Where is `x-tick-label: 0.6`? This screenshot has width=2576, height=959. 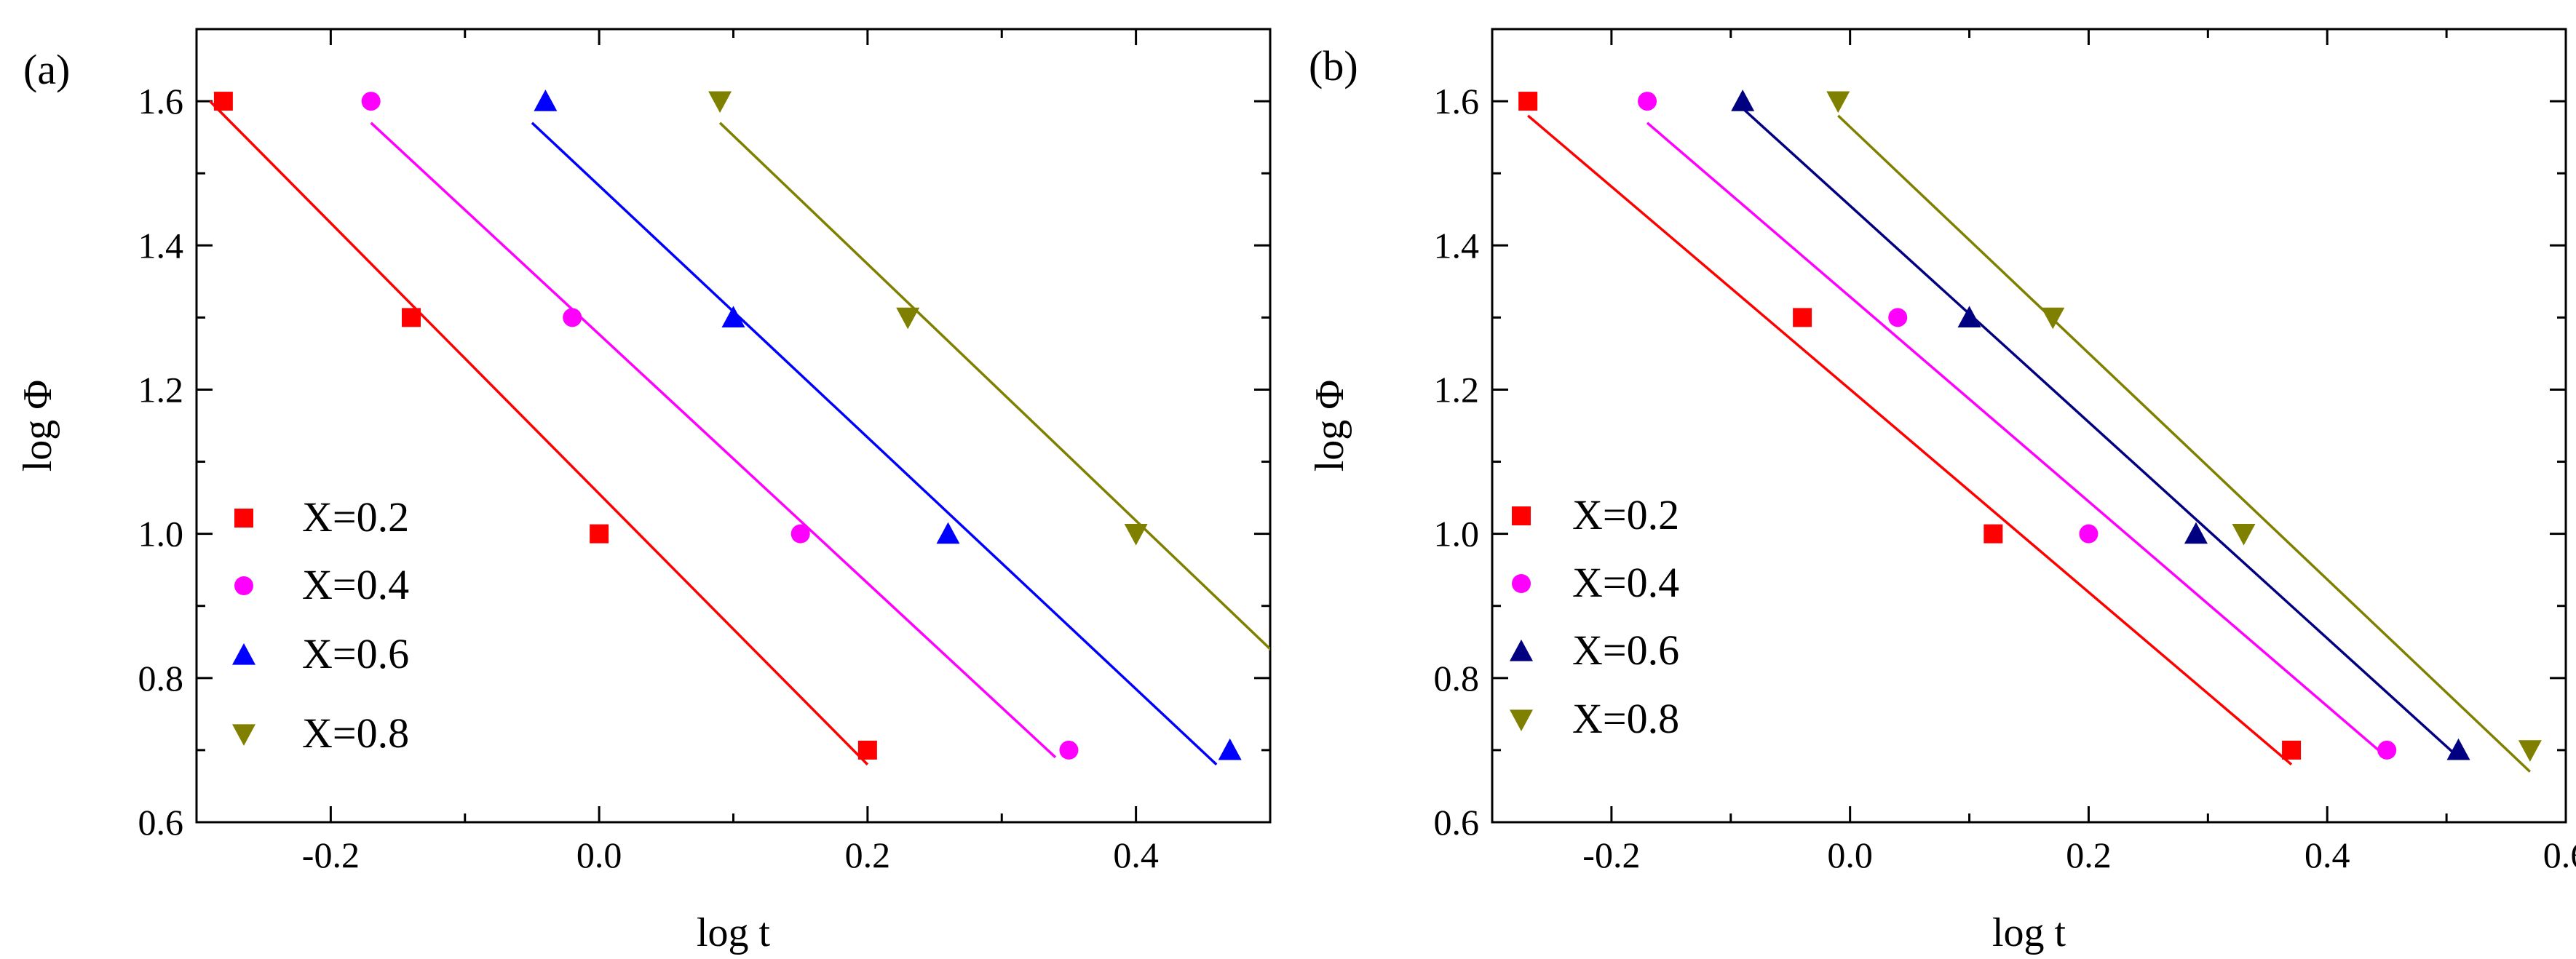
x-tick-label: 0.6 is located at coordinates (2559, 855).